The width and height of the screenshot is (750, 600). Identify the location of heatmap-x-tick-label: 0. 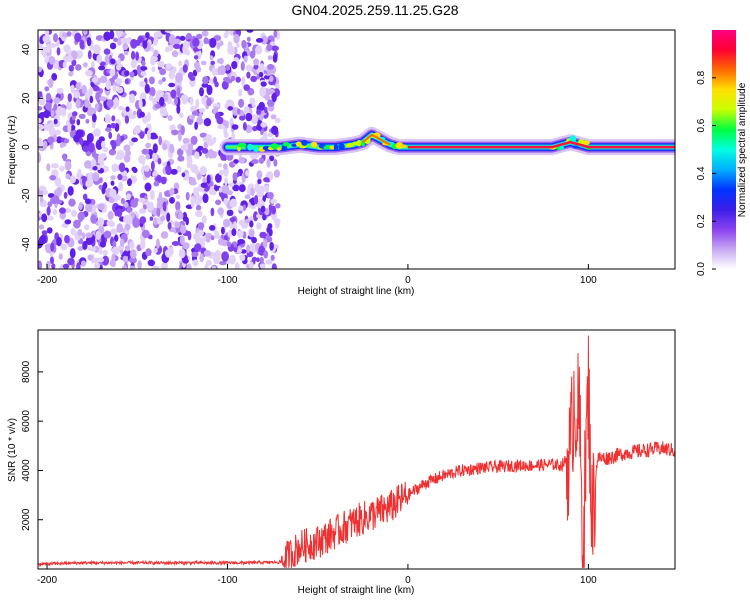
(408, 280).